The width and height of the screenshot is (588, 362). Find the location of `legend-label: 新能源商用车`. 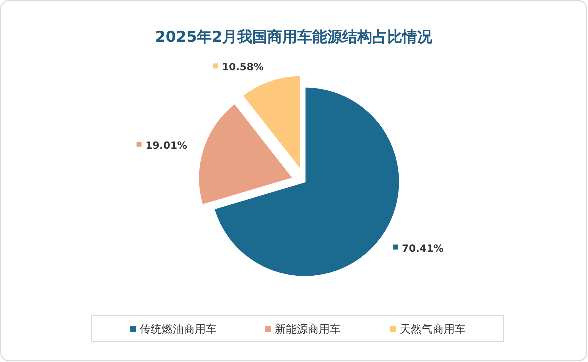

legend-label: 新能源商用车 is located at coordinates (308, 329).